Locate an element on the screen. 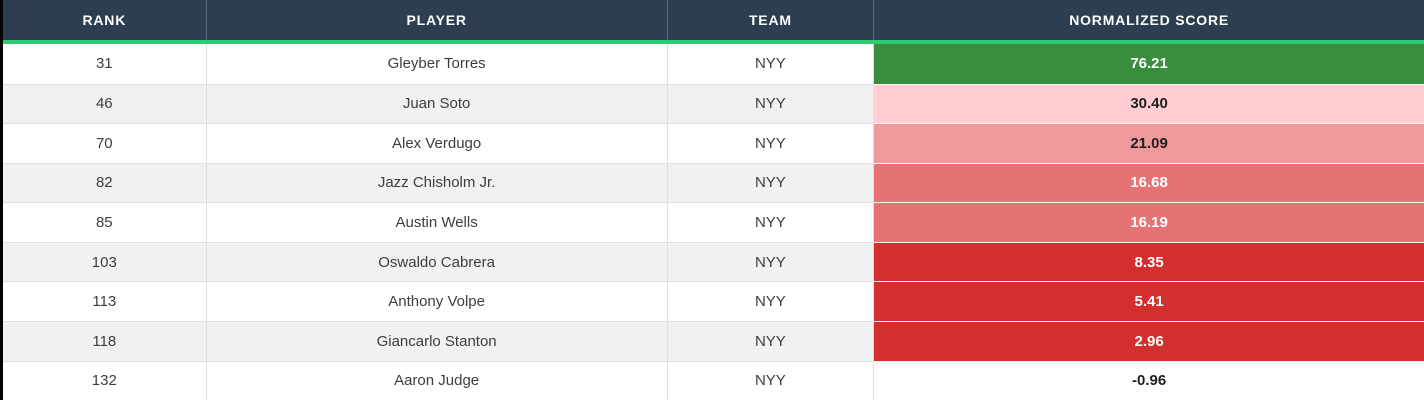 The image size is (1424, 400). table-row: 31 Gleyber Torres NYY 76.21 is located at coordinates (713, 64).